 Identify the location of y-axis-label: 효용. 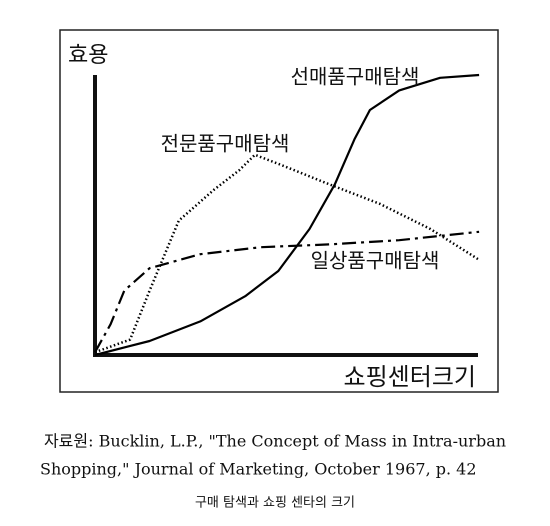
(88, 55).